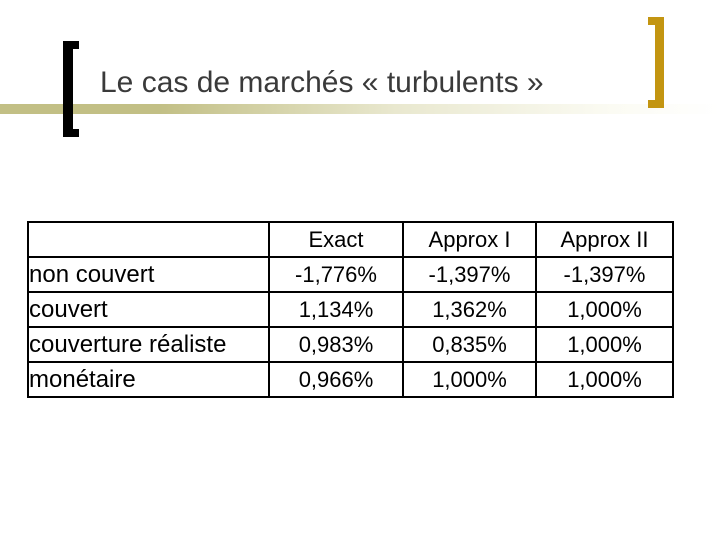 This screenshot has width=720, height=540. Describe the element at coordinates (148, 379) in the screenshot. I see `row-label: monétaire` at that location.